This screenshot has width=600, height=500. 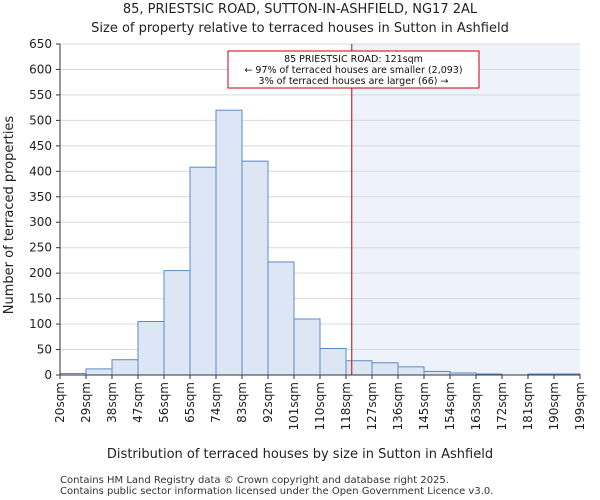 I want to click on y-tick-labels: 0 50 100 150 200 250 300 350 400 450 500 550 600 650, so click(x=44, y=209).